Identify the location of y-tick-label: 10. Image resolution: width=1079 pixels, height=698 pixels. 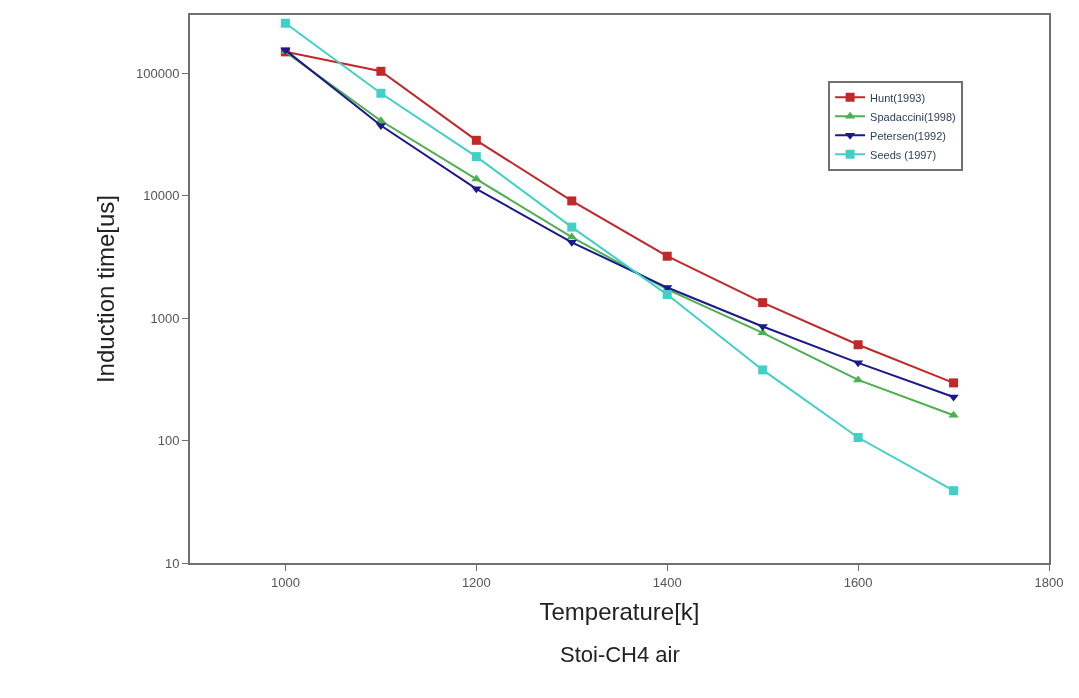
(172, 563).